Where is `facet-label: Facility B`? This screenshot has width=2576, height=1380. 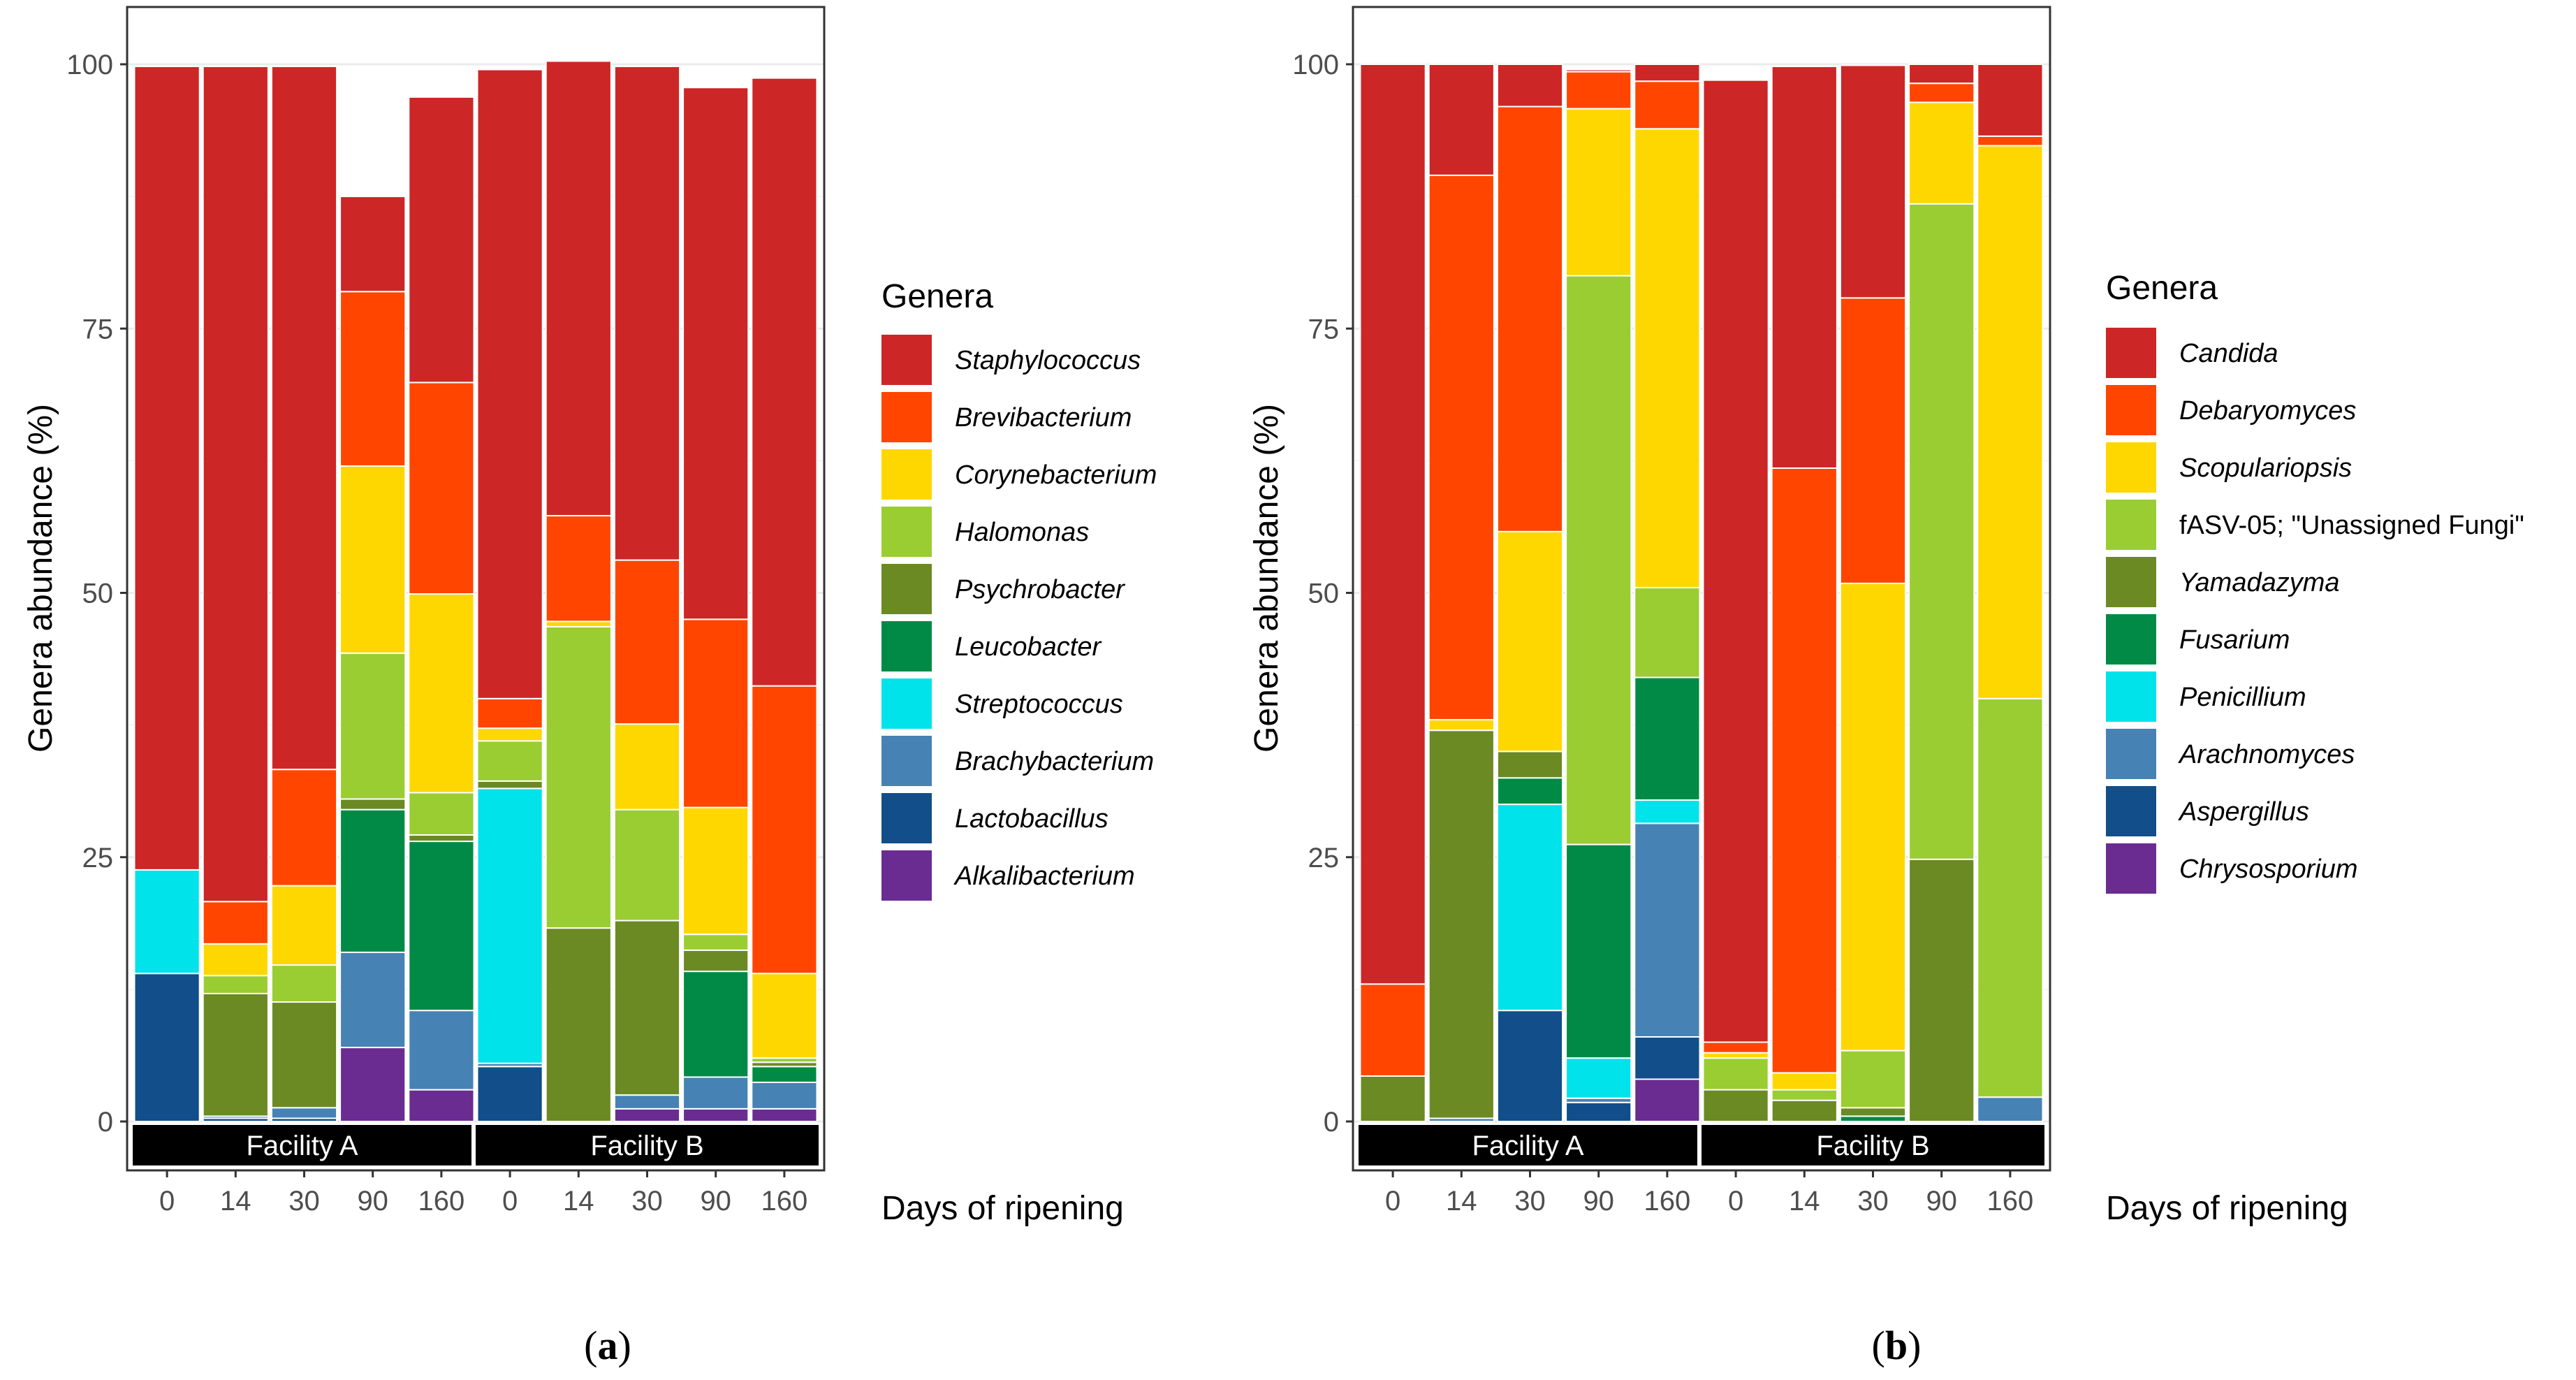 facet-label: Facility B is located at coordinates (646, 1146).